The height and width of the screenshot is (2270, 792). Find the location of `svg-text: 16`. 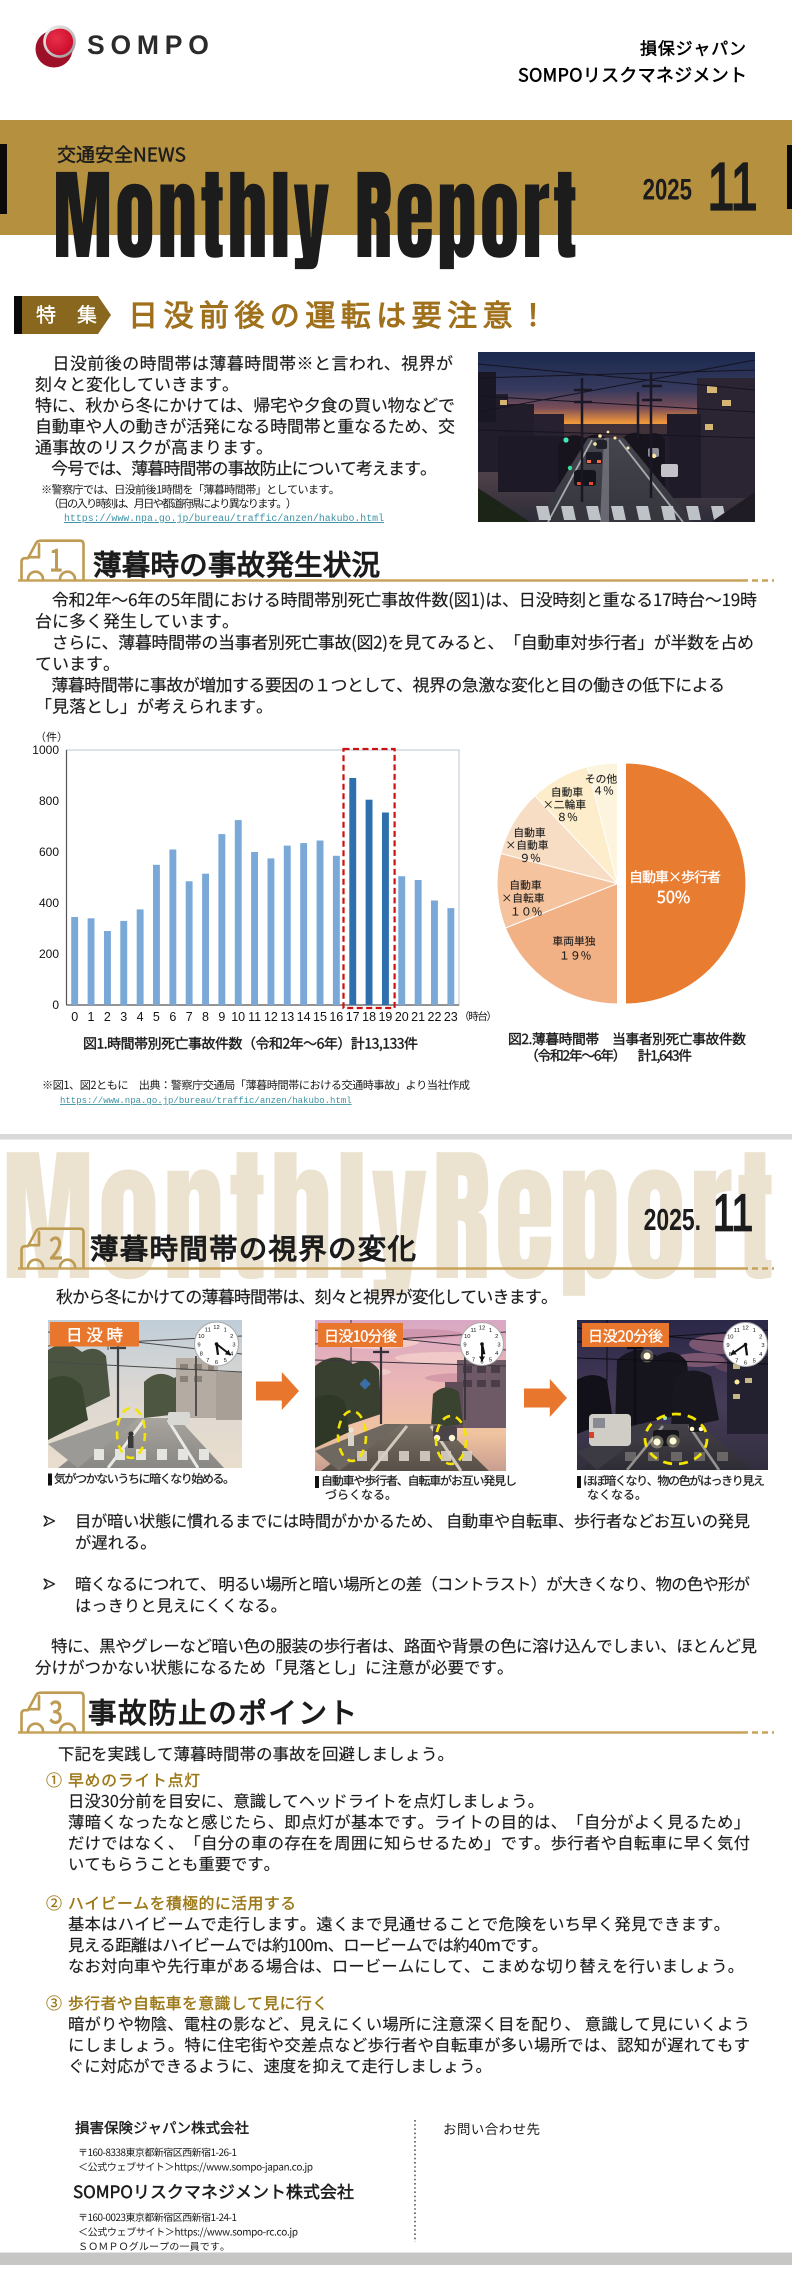

svg-text: 16 is located at coordinates (336, 1017).